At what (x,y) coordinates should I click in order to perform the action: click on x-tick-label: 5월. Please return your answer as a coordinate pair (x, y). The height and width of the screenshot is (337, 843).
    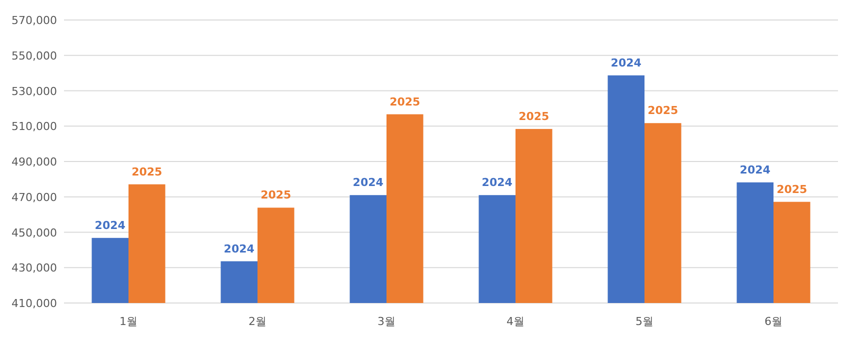
    Looking at the image, I should click on (645, 321).